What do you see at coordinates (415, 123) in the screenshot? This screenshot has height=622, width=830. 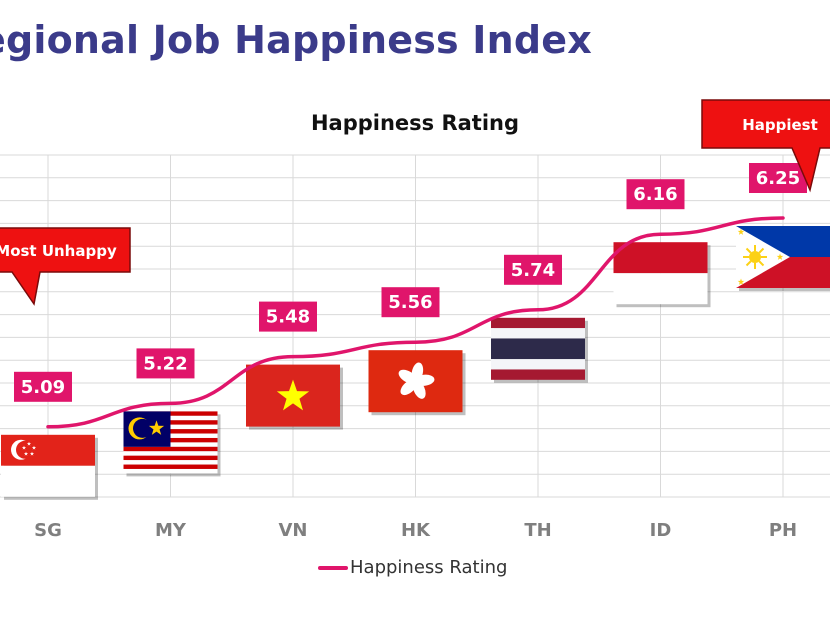 I see `chart-title: Happiness Rating` at bounding box center [415, 123].